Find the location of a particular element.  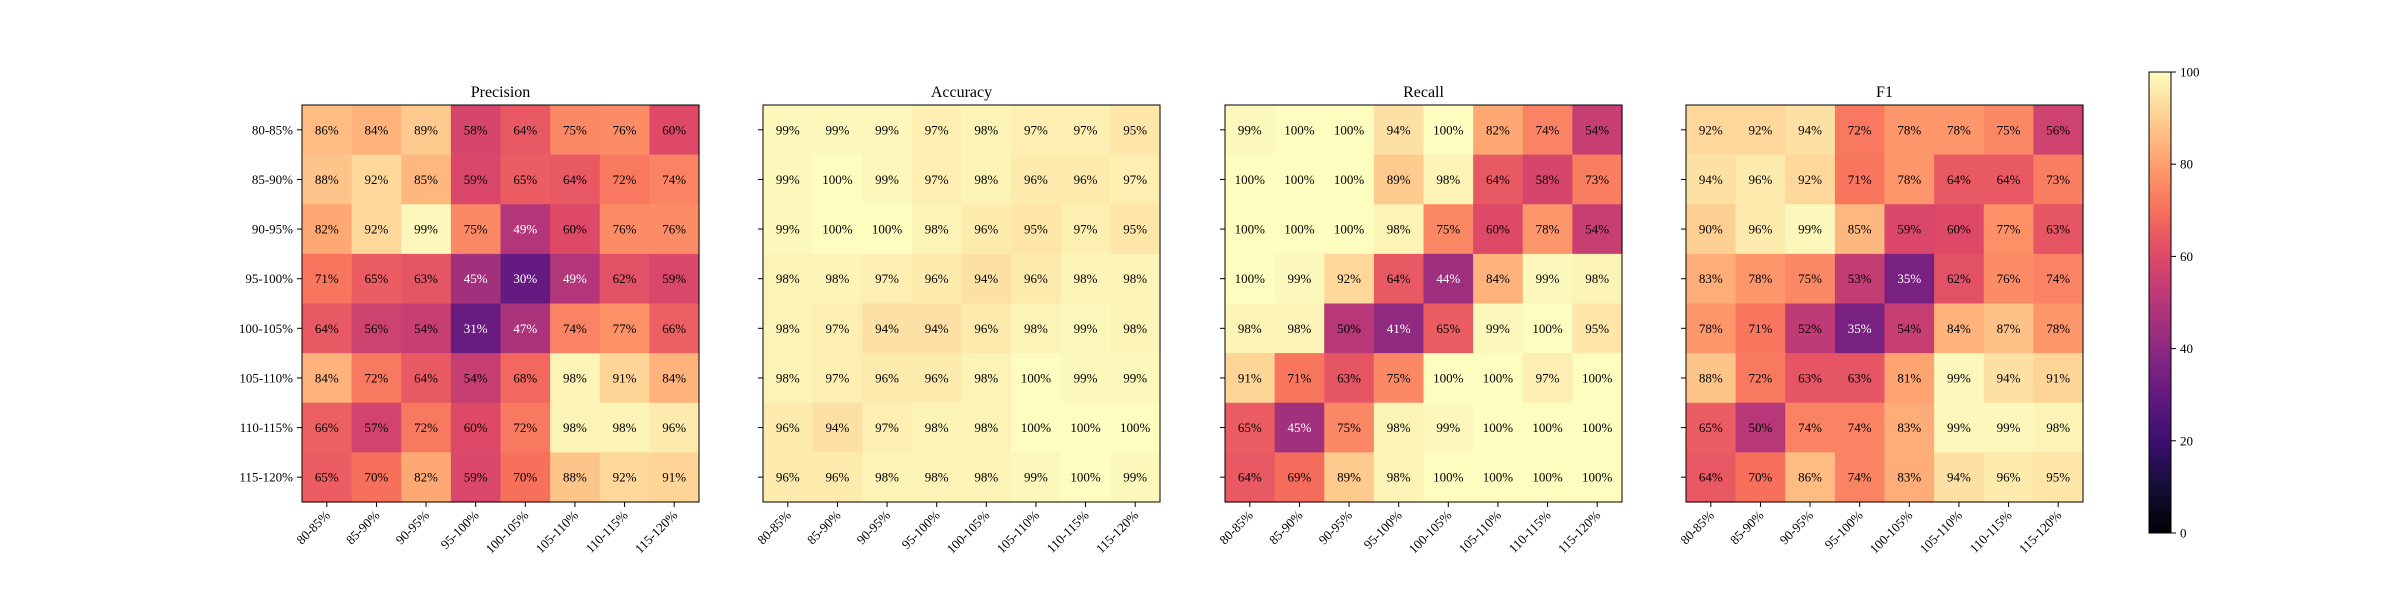

cell-value-label: 92% is located at coordinates (625, 477).